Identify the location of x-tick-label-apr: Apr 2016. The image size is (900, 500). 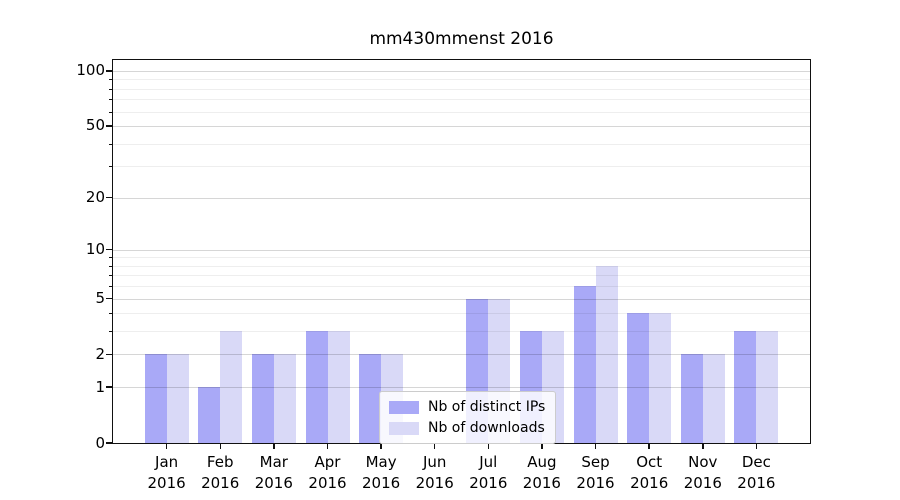
(327, 472).